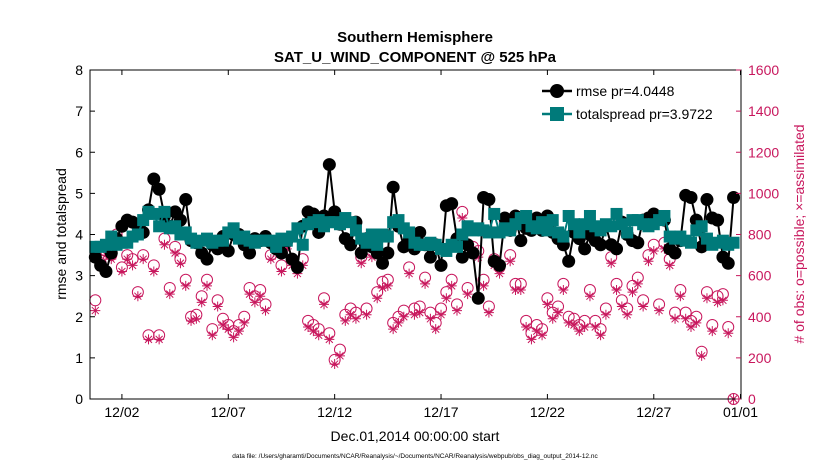  What do you see at coordinates (79, 317) in the screenshot?
I see `y-tick-label: 2` at bounding box center [79, 317].